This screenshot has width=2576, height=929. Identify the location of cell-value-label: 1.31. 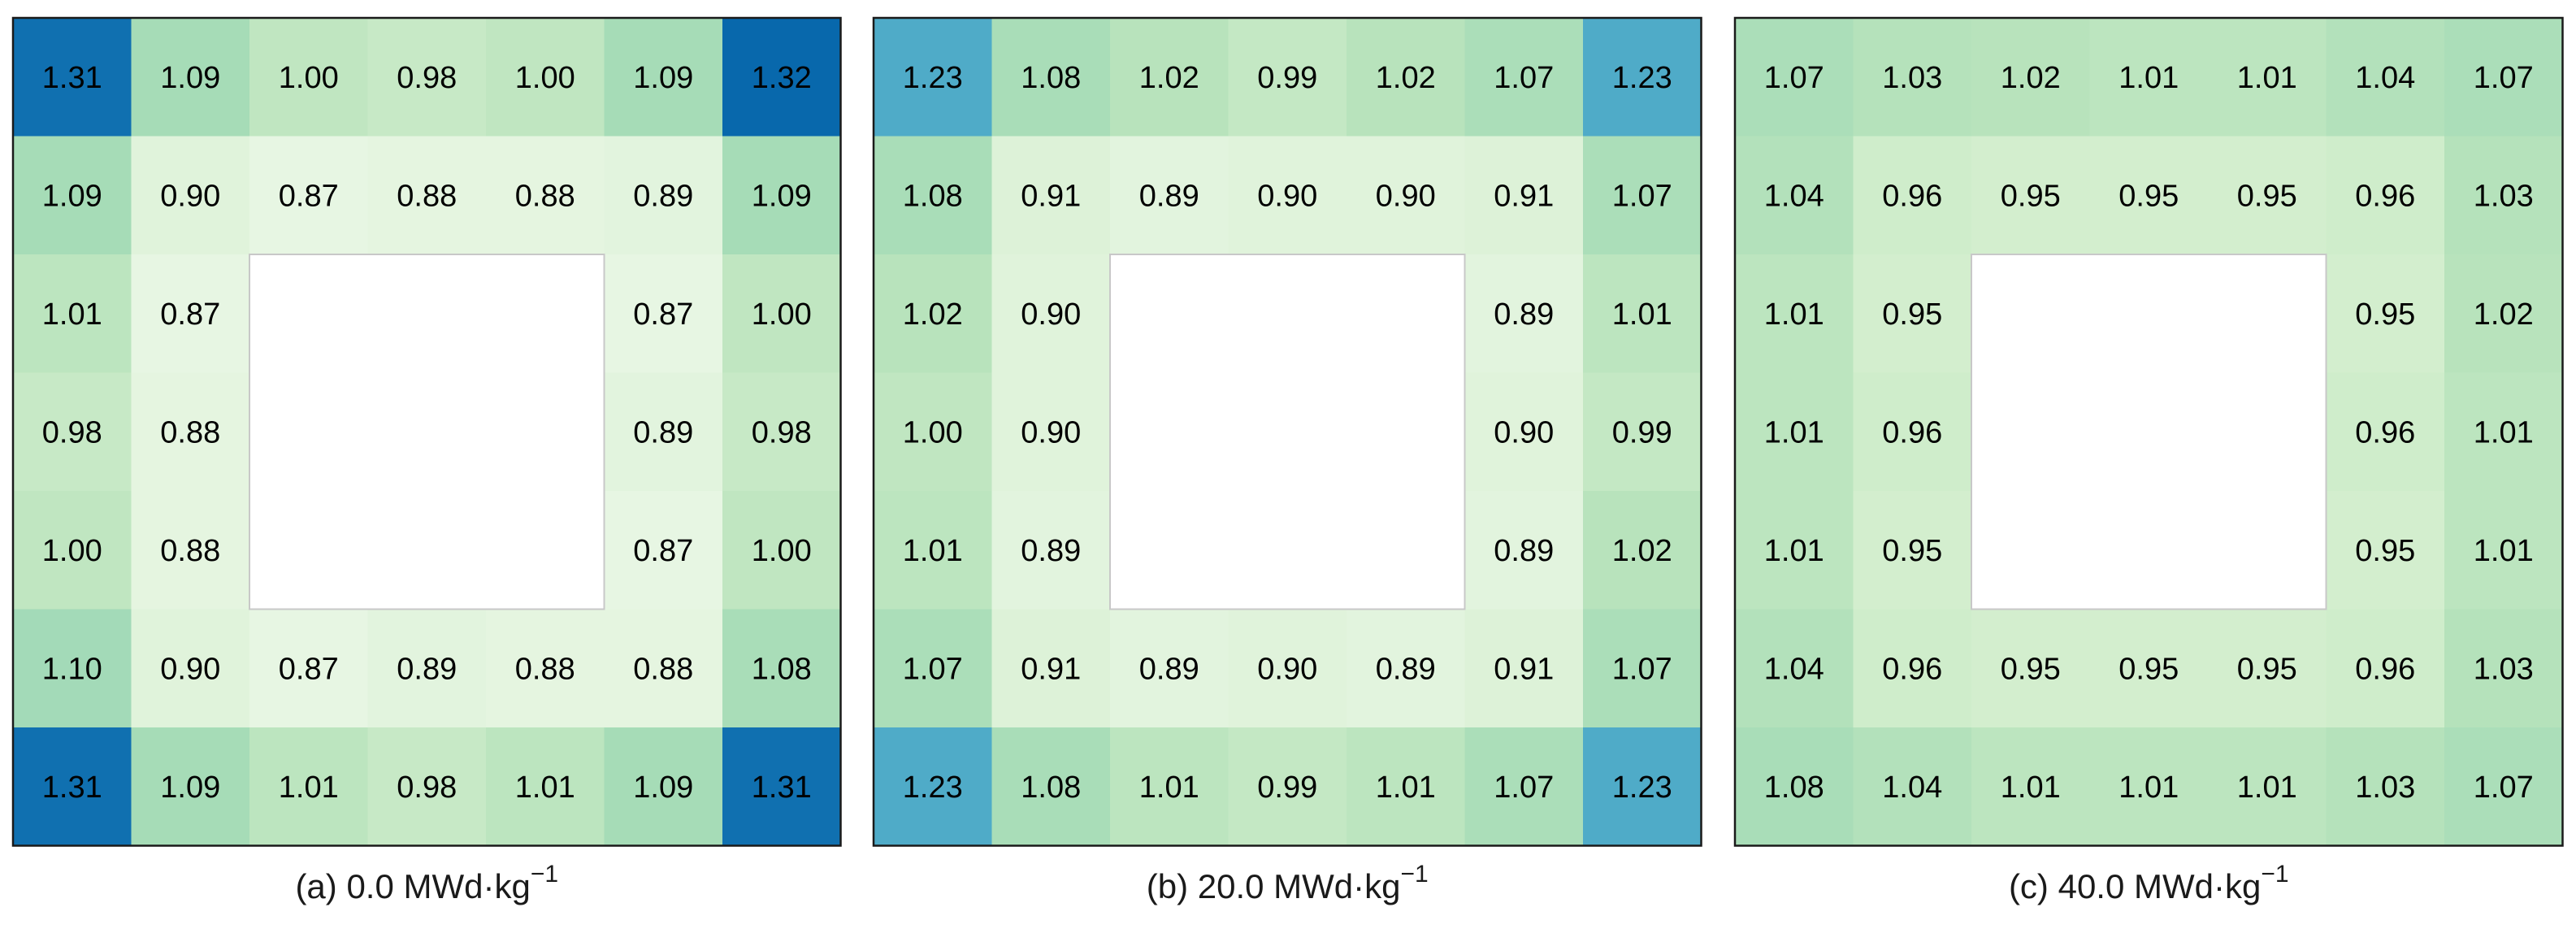
(782, 788).